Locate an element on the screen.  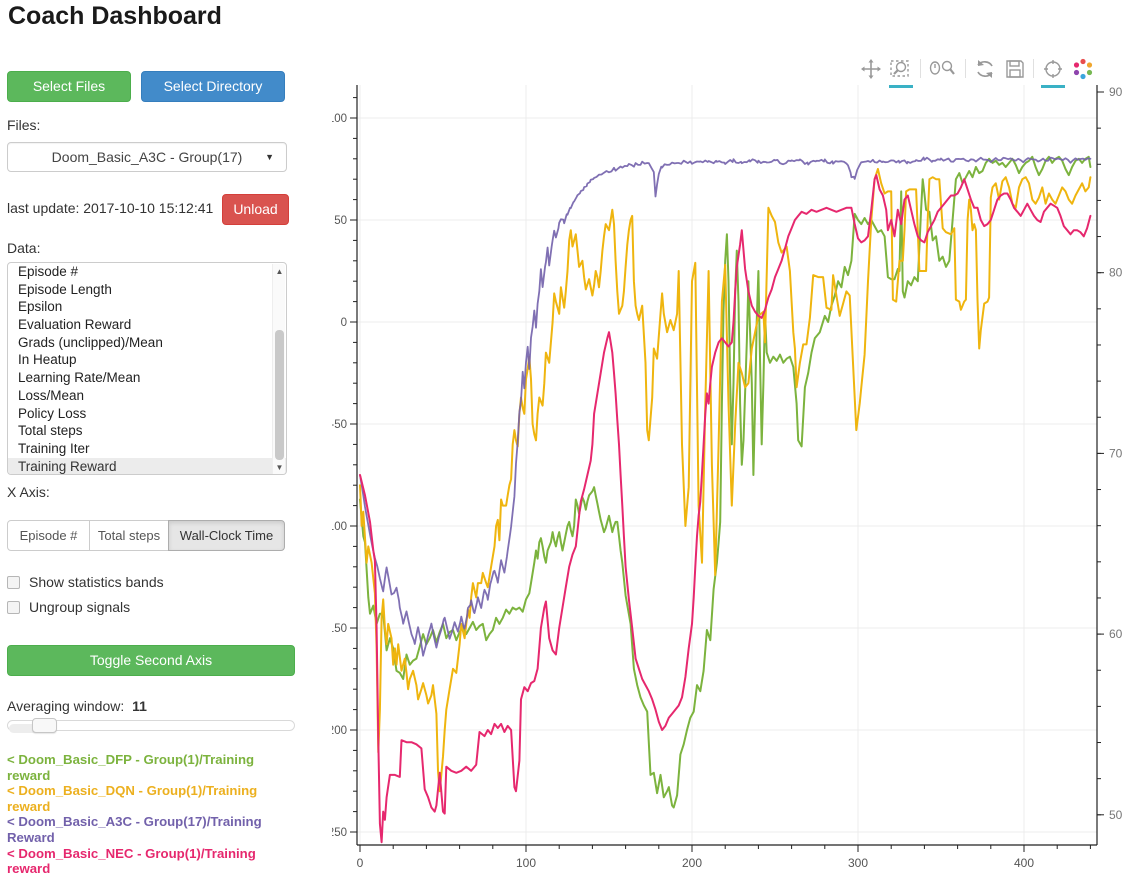
checkbox-row: Show statistics bands is located at coordinates (147, 582).